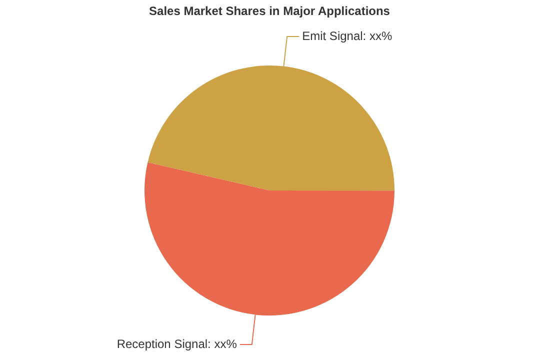 Image resolution: width=539 pixels, height=359 pixels. Describe the element at coordinates (347, 35) in the screenshot. I see `slice-label: Emit Signal: xx%` at that location.